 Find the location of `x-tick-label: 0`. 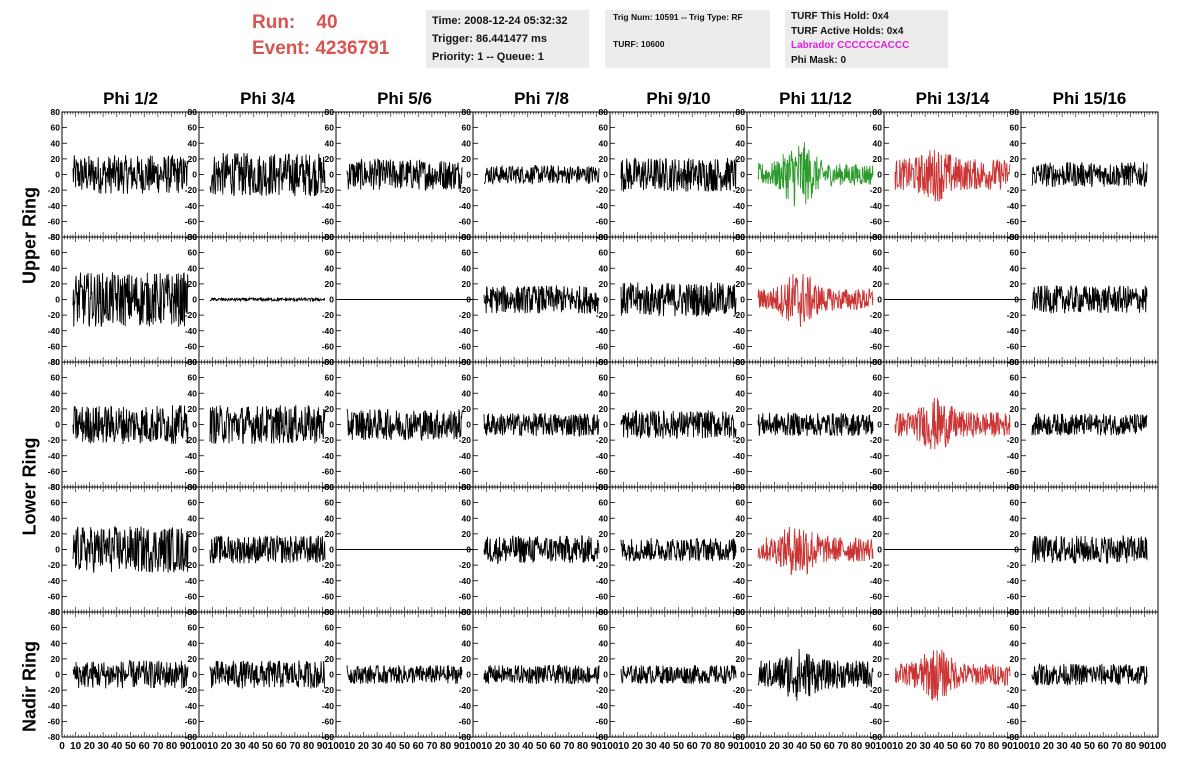

x-tick-label: 0 is located at coordinates (62, 746).